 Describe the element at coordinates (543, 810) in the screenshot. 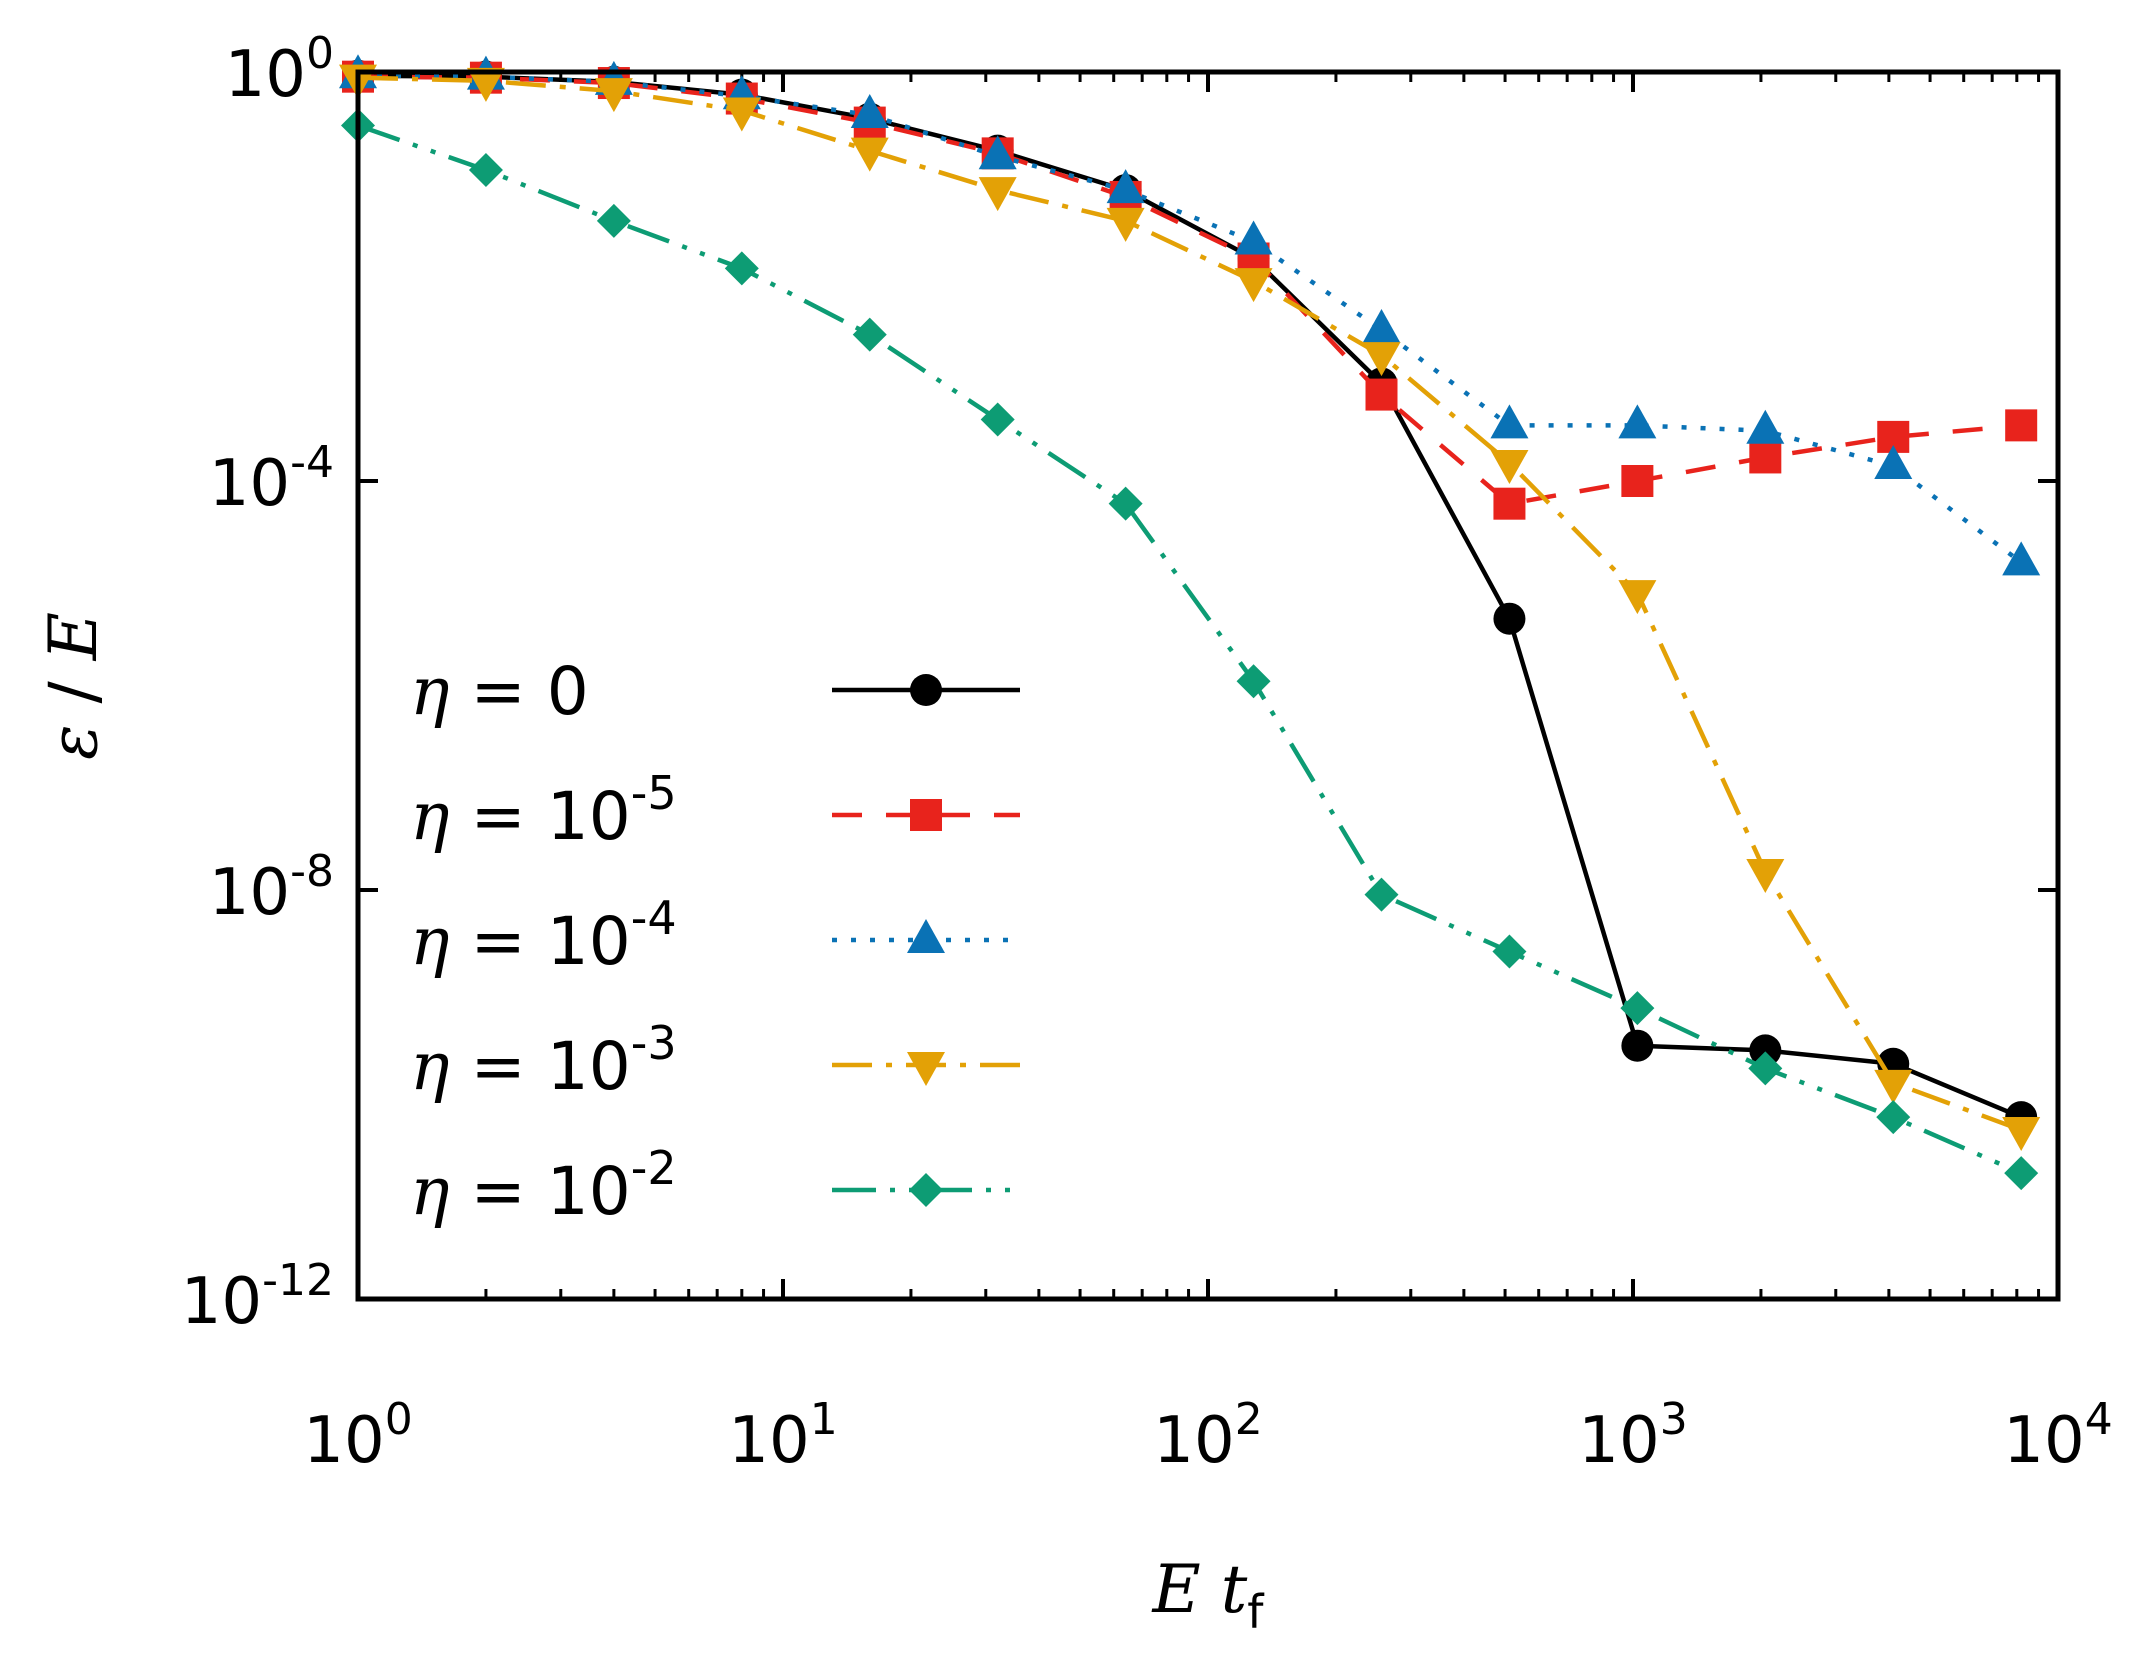

I see `legend-label: η = 10-5` at that location.